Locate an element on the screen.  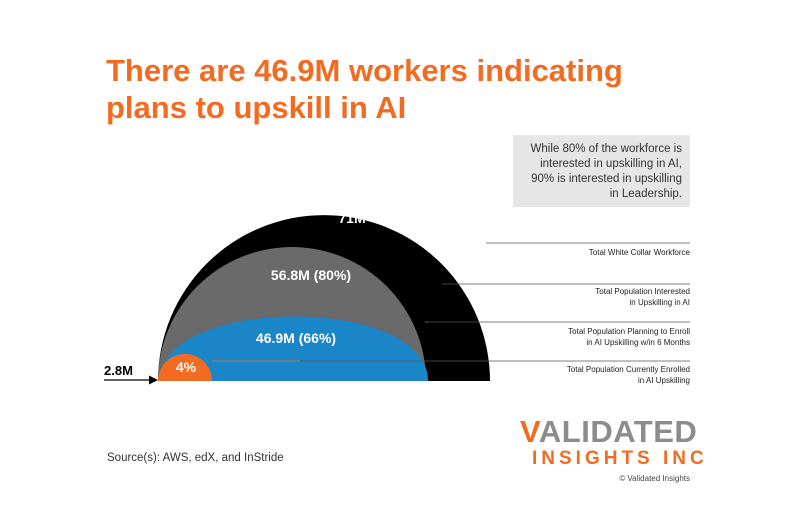
legend-planning-text-2: in AI Upskilling w/in 6 Months is located at coordinates (638, 342).